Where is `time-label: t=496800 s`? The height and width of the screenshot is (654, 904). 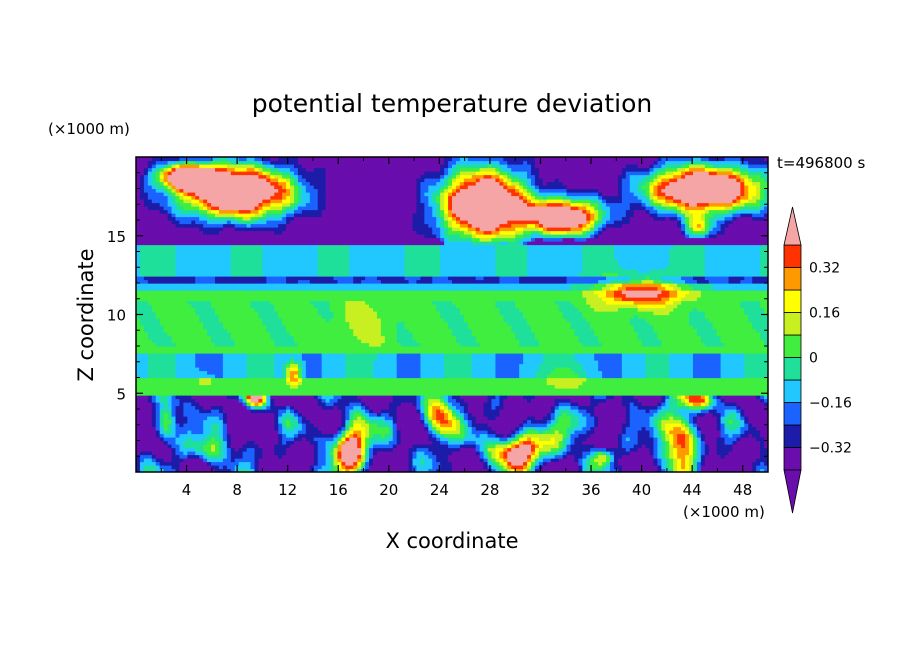
time-label: t=496800 s is located at coordinates (821, 163).